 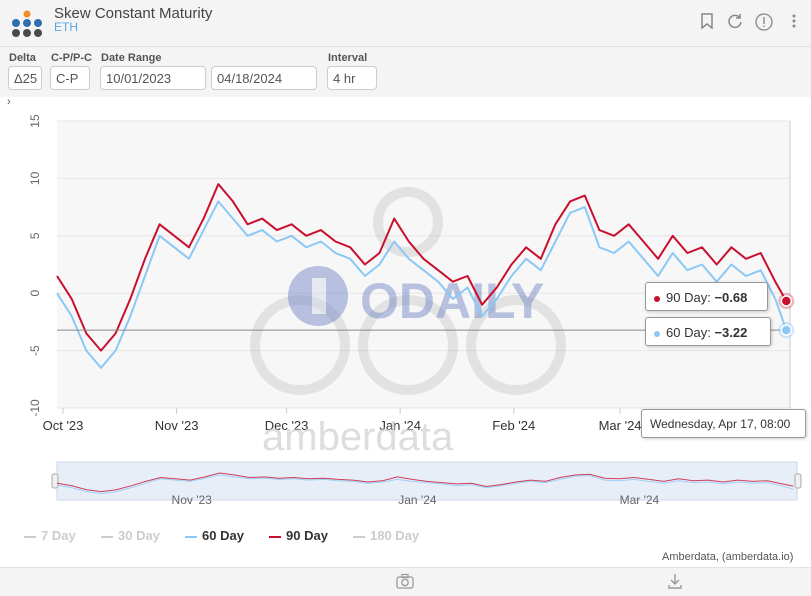 What do you see at coordinates (35, 350) in the screenshot?
I see `y-tick-label: -5` at bounding box center [35, 350].